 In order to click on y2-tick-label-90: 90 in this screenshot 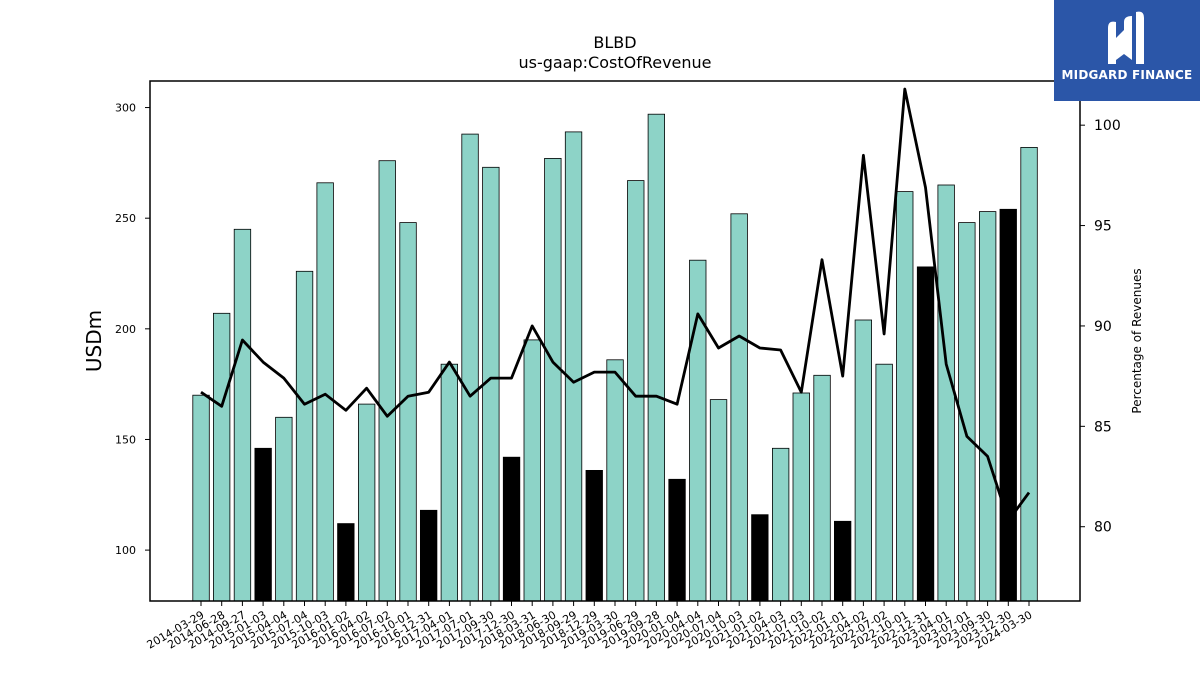, I will do `click(1103, 327)`.